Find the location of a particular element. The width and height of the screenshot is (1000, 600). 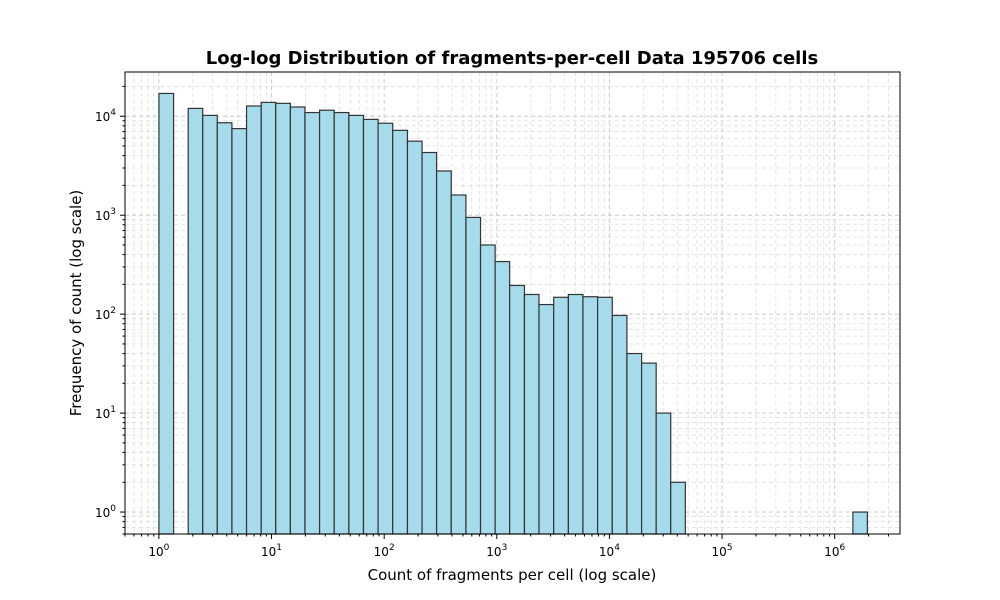

y-tick-label: 10³ is located at coordinates (105, 215).